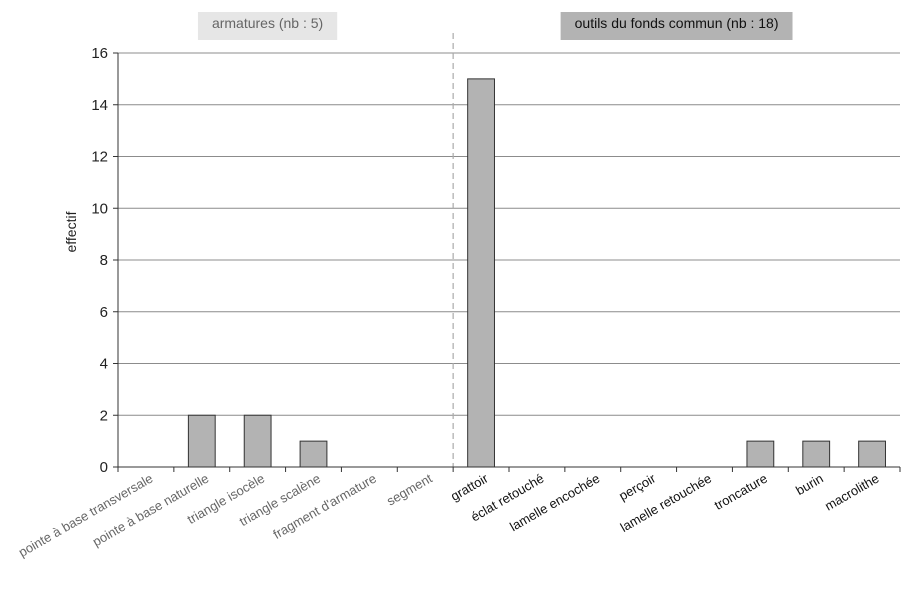  Describe the element at coordinates (99, 105) in the screenshot. I see `y-tick-label: 14` at that location.